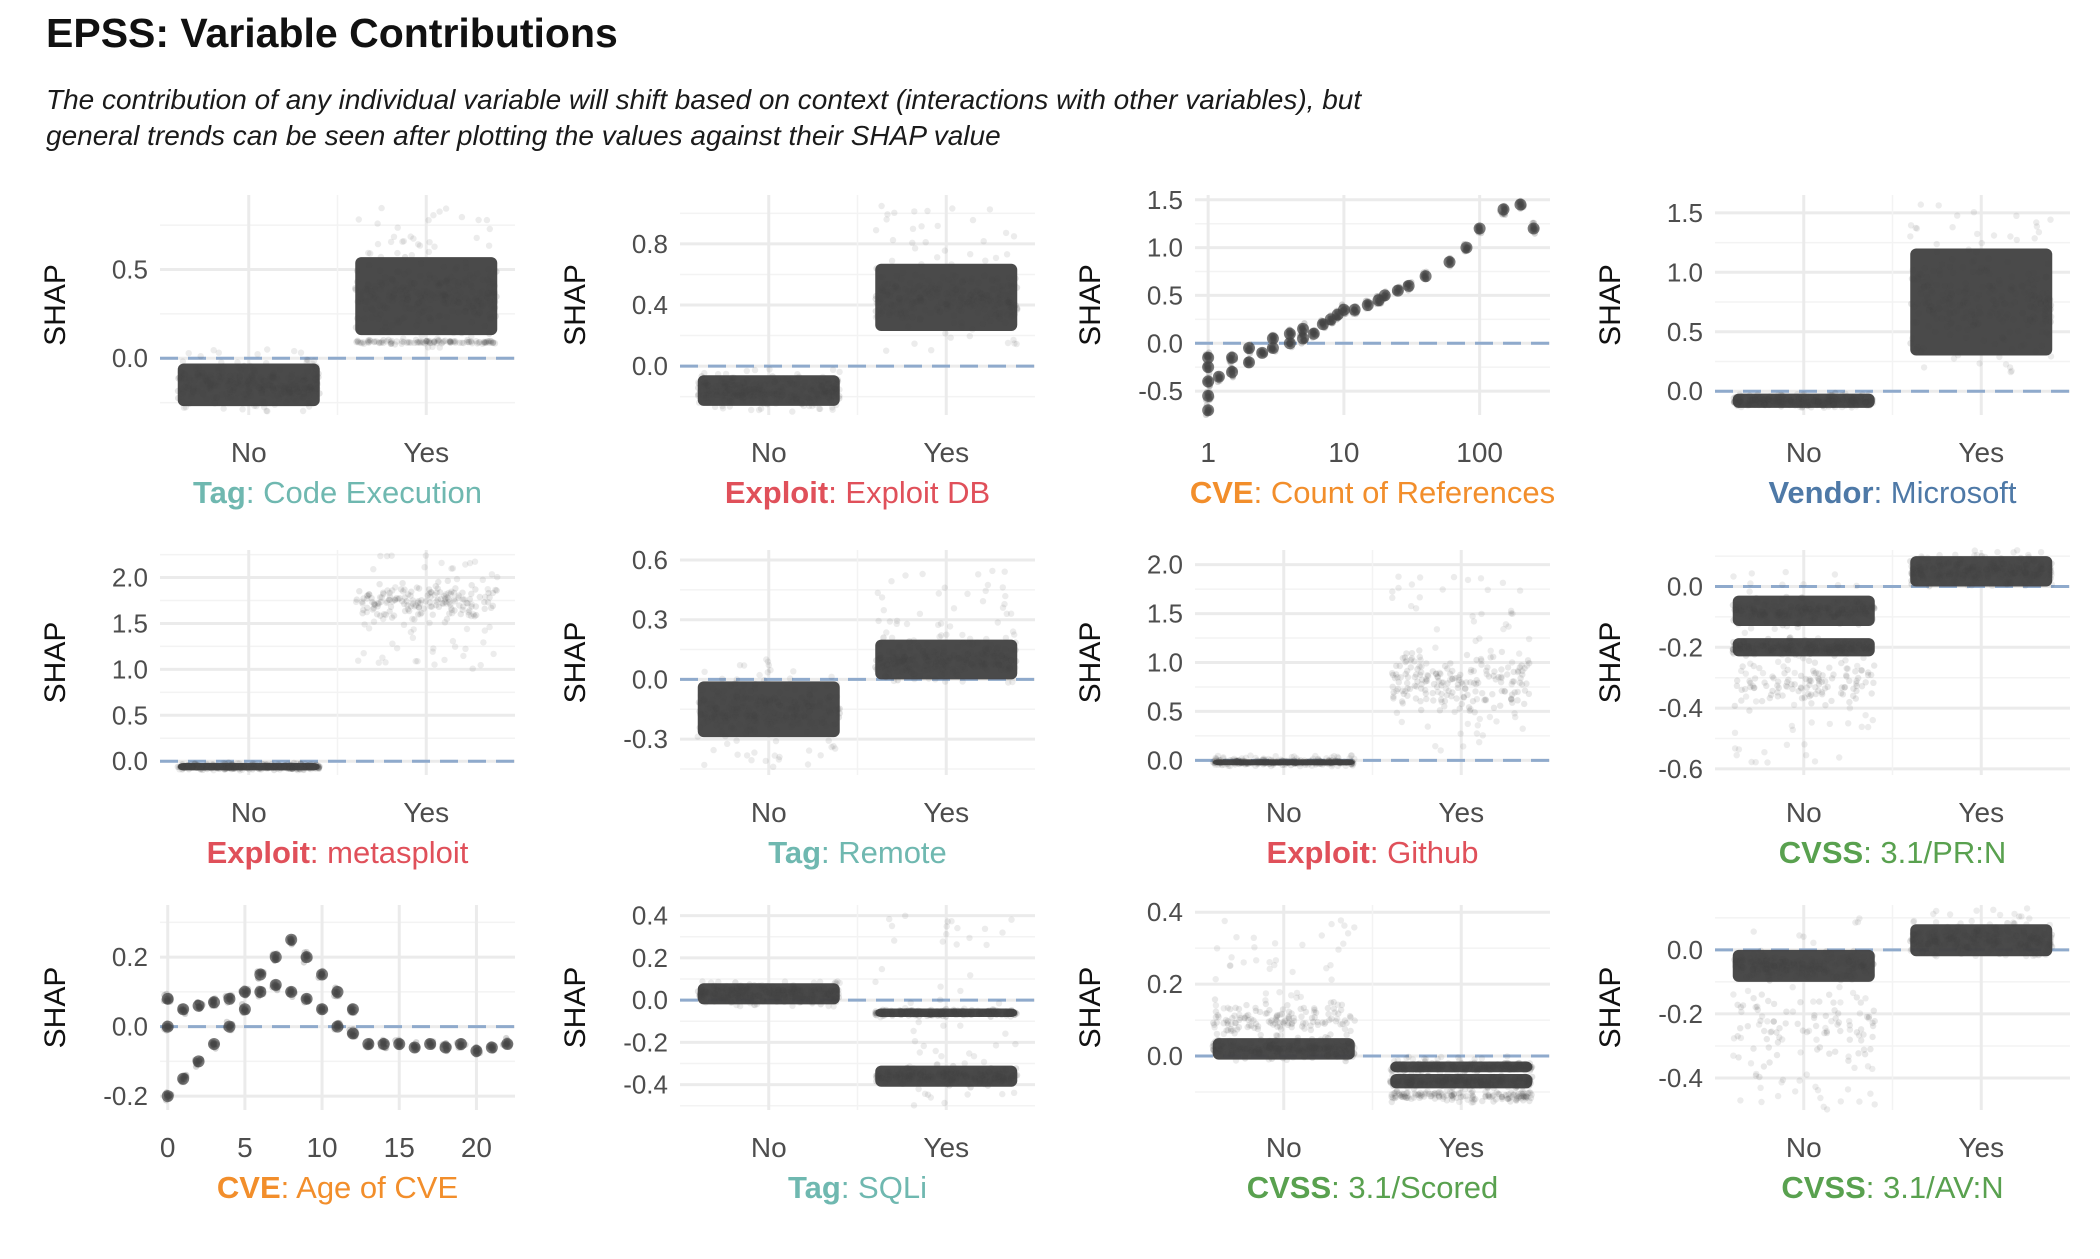 The height and width of the screenshot is (1259, 2100). I want to click on x-tick-label: No, so click(1804, 452).